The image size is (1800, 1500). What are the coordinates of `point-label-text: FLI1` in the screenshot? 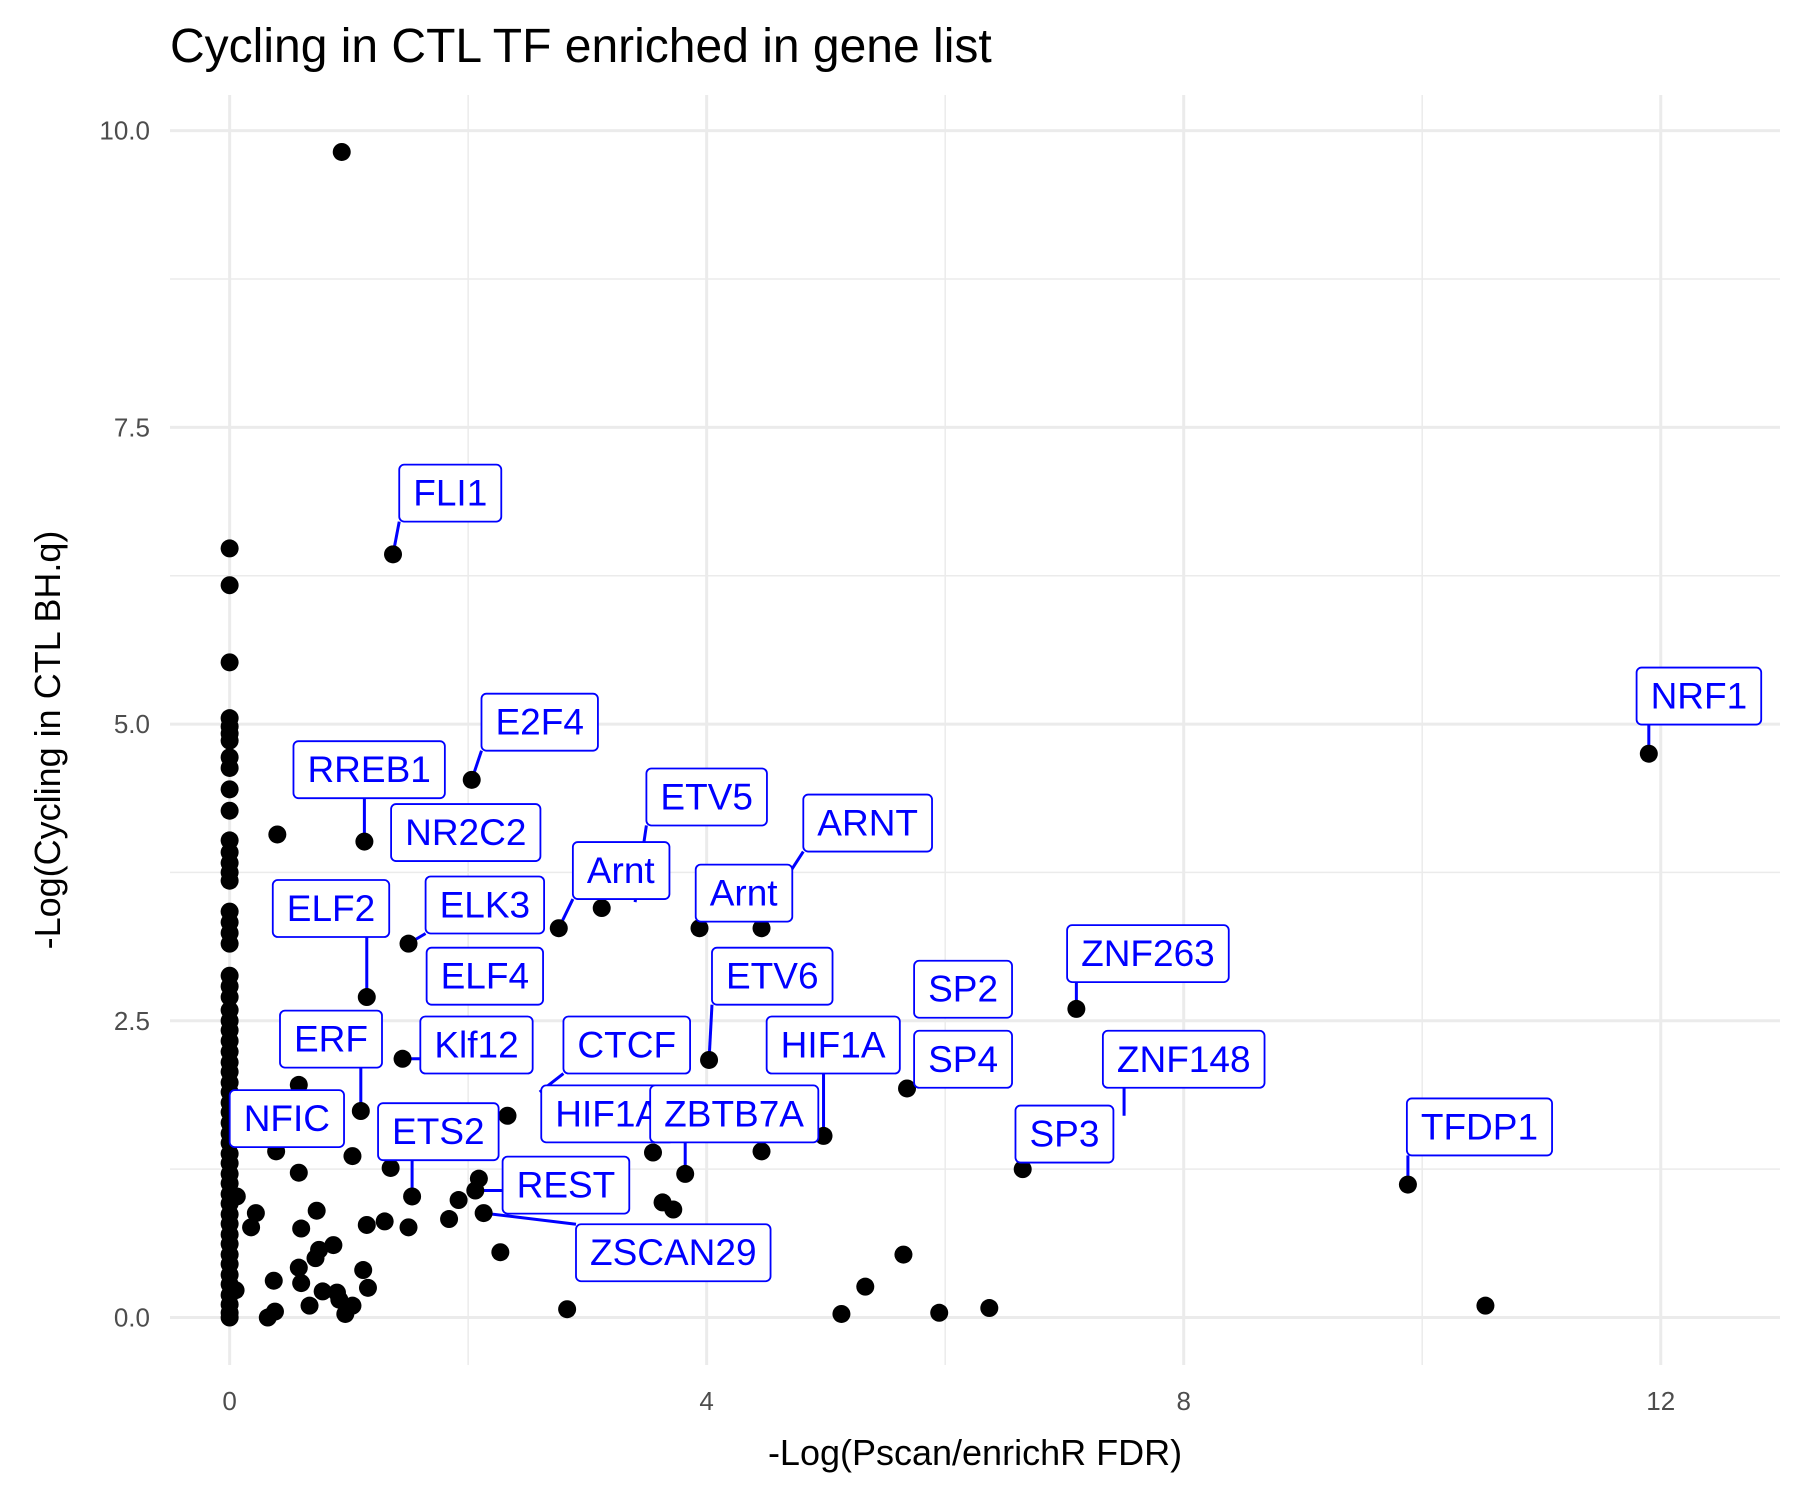 It's located at (450, 493).